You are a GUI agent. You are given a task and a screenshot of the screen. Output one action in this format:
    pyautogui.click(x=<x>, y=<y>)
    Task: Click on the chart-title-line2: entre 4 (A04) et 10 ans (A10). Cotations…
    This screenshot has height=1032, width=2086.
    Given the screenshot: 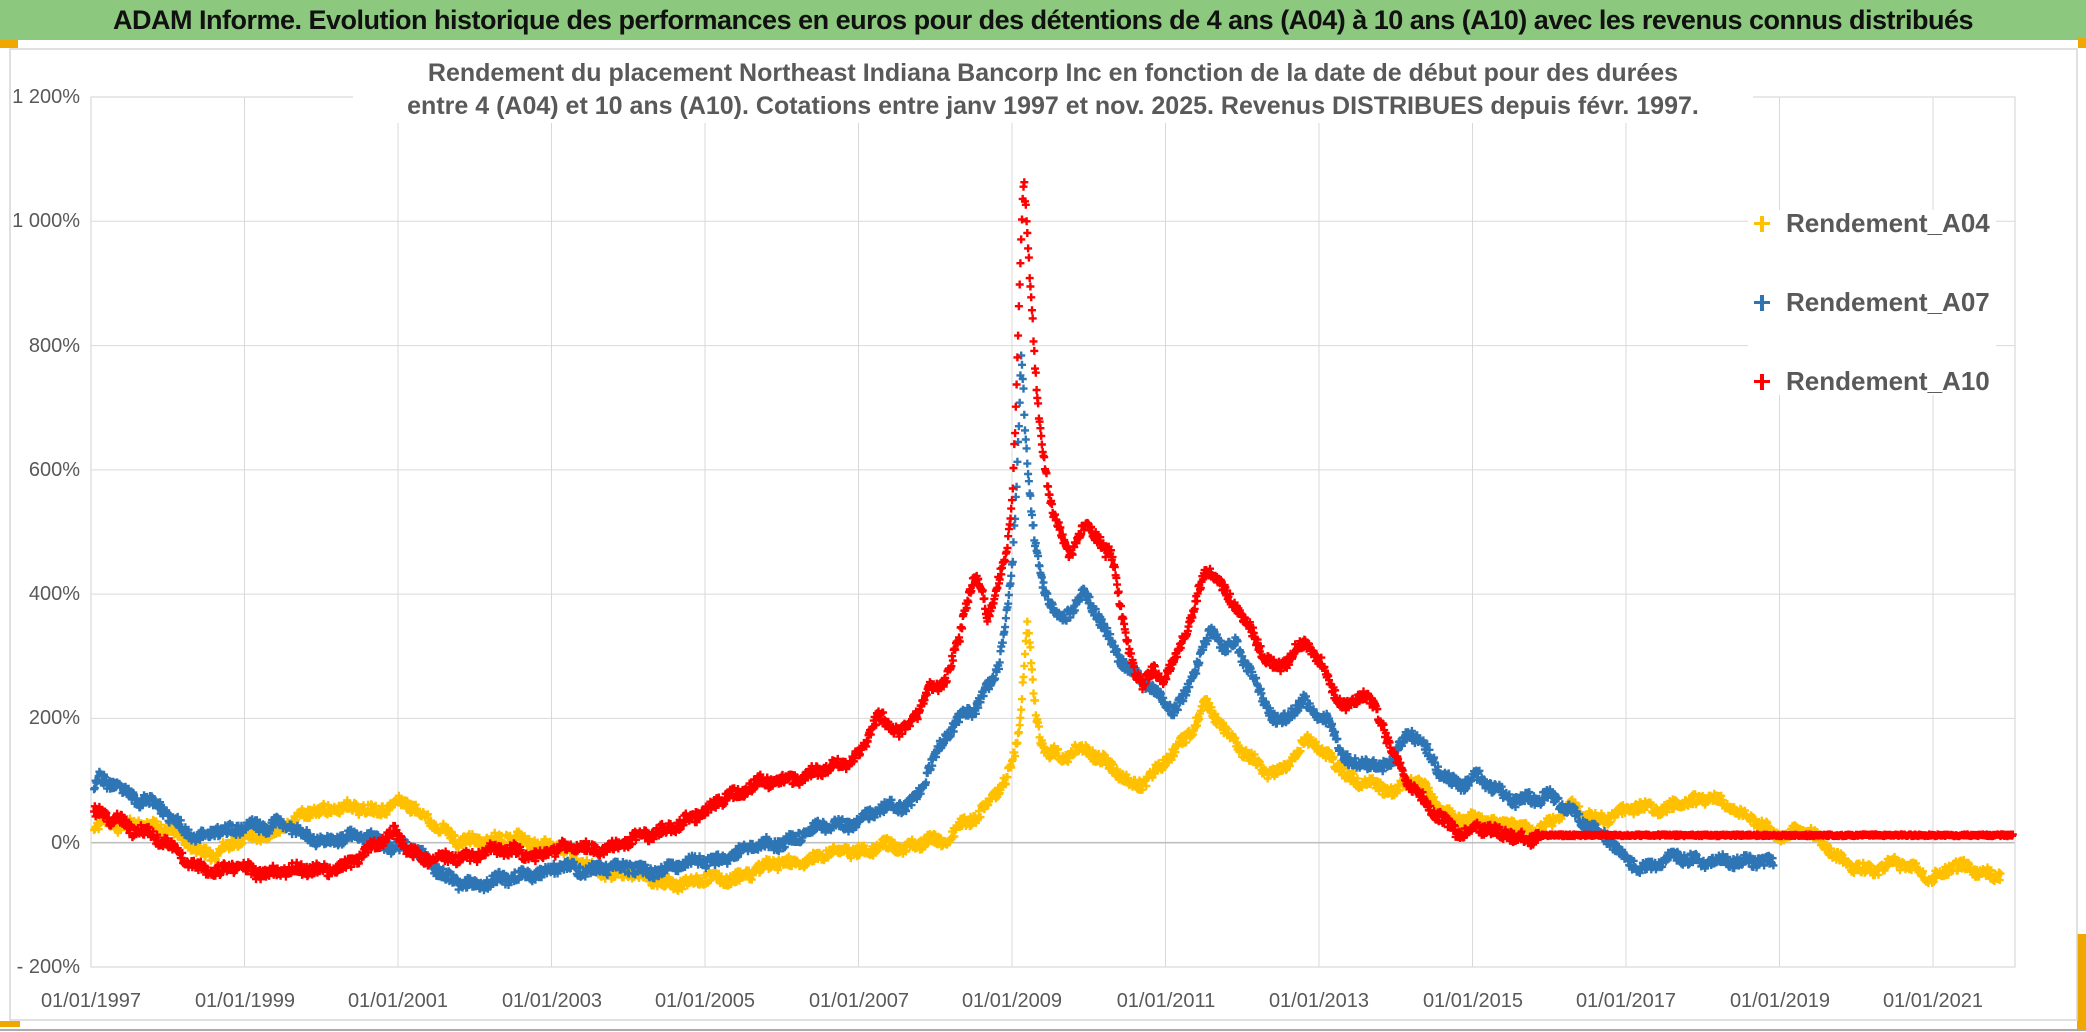 What is the action you would take?
    pyautogui.click(x=1053, y=106)
    